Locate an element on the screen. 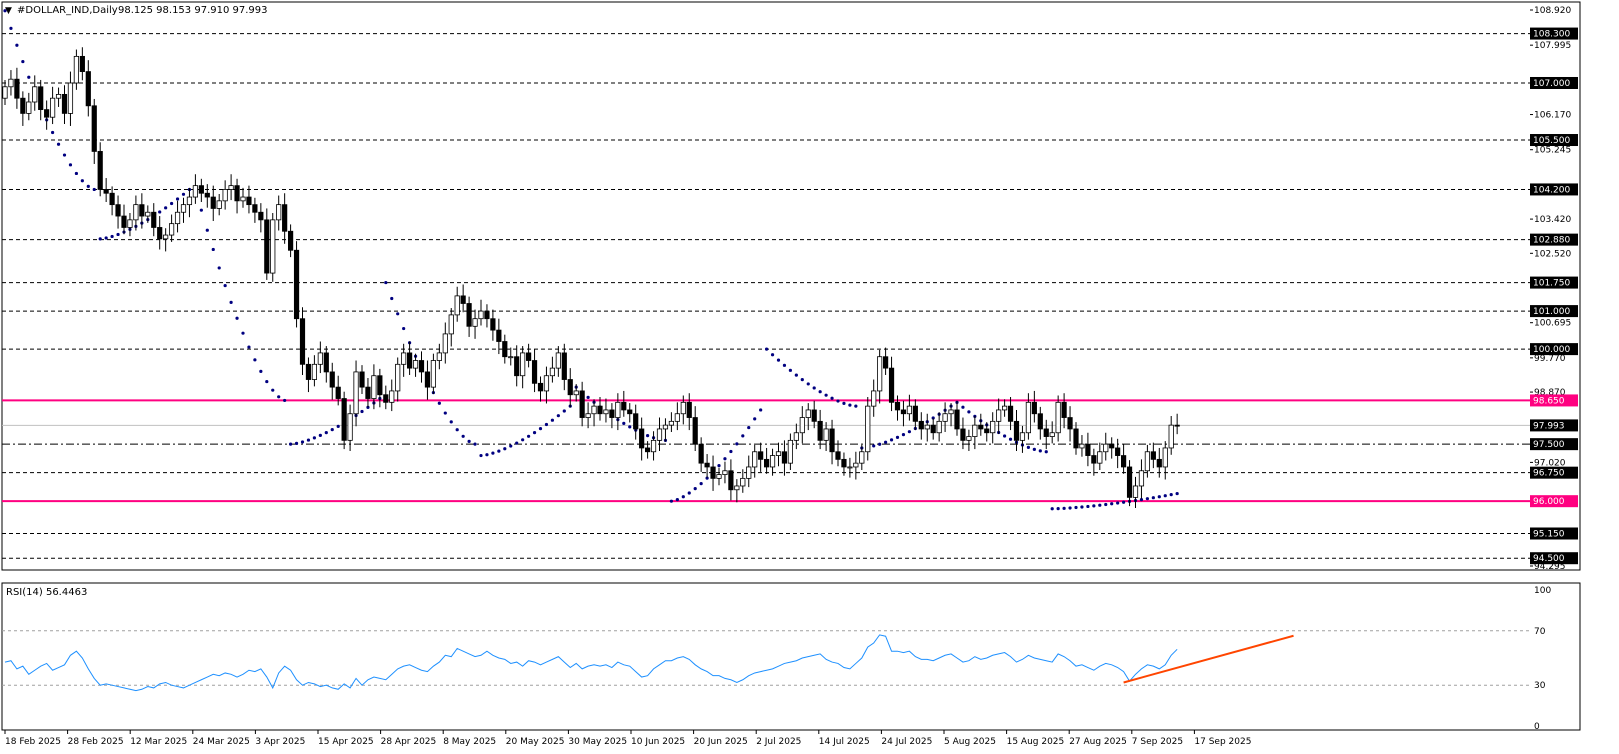 The height and width of the screenshot is (754, 1619). rsi-trendline is located at coordinates (1208, 659).